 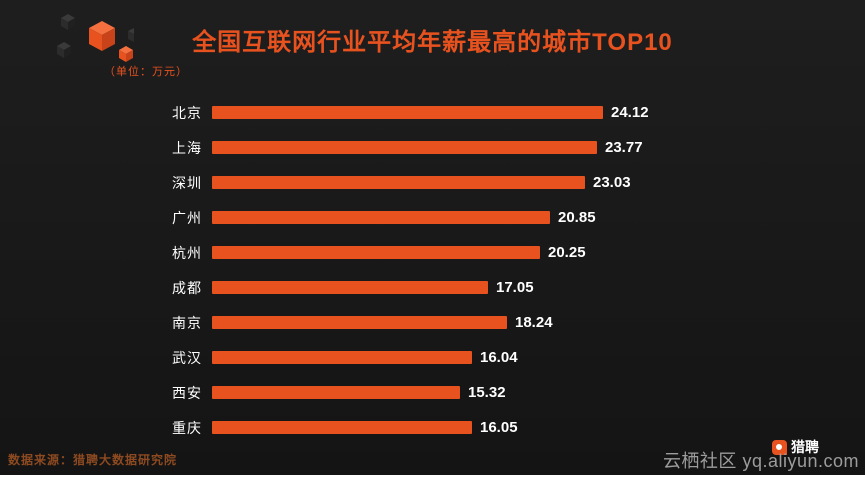 I want to click on bar-track: 17.05, so click(x=373, y=287).